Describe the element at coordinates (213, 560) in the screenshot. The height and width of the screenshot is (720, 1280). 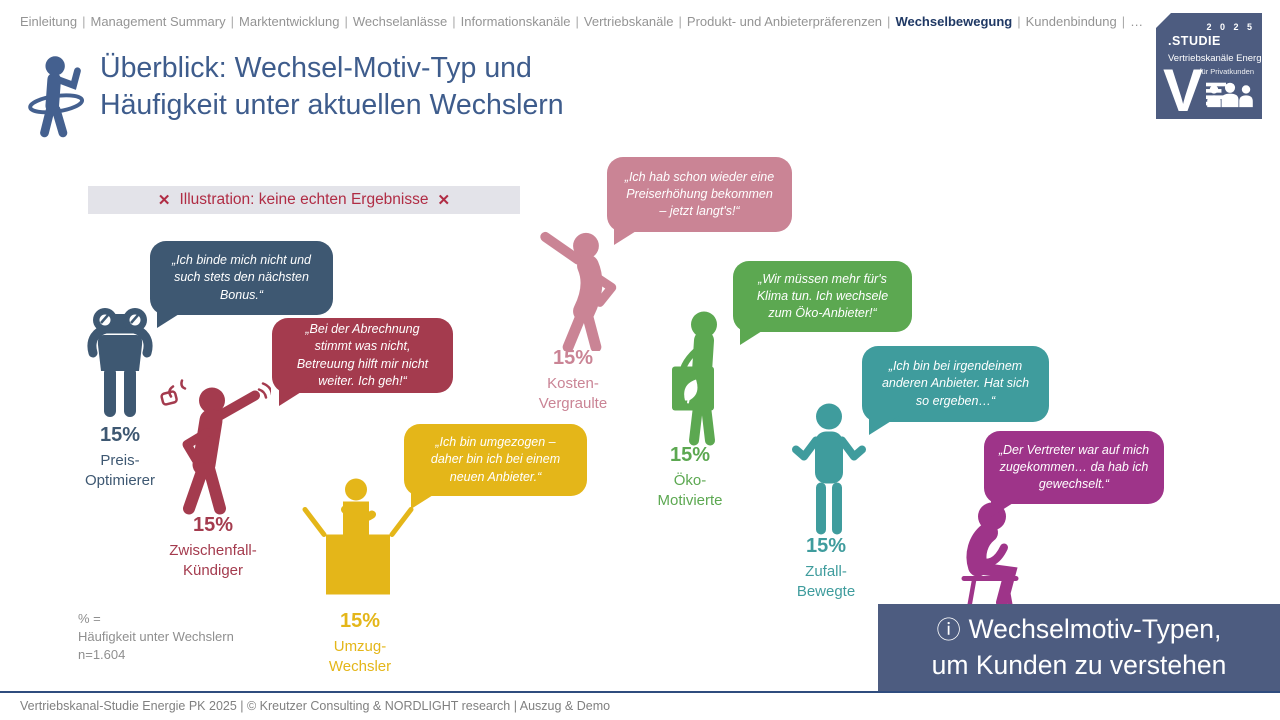
I see `persona-label: Zwischenfall- Kündiger` at that location.